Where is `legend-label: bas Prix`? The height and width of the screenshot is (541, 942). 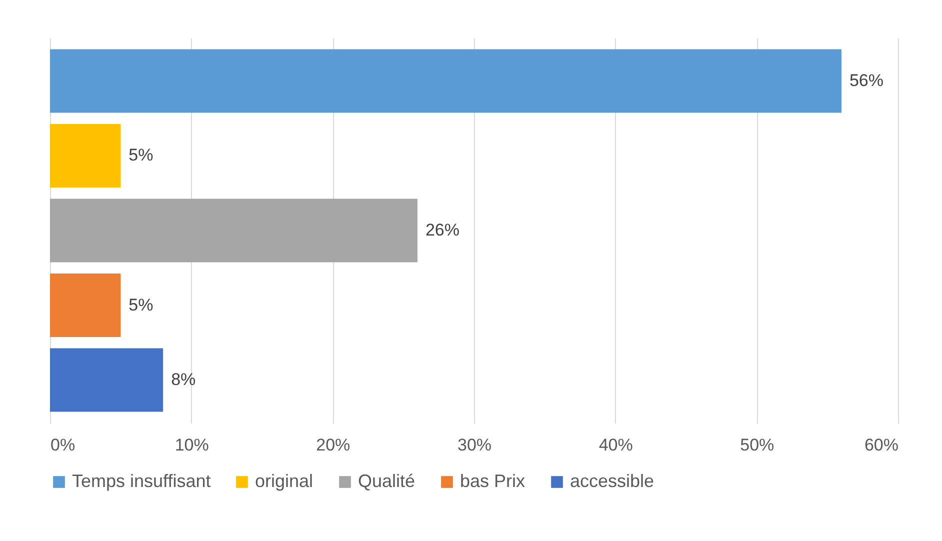
legend-label: bas Prix is located at coordinates (493, 481).